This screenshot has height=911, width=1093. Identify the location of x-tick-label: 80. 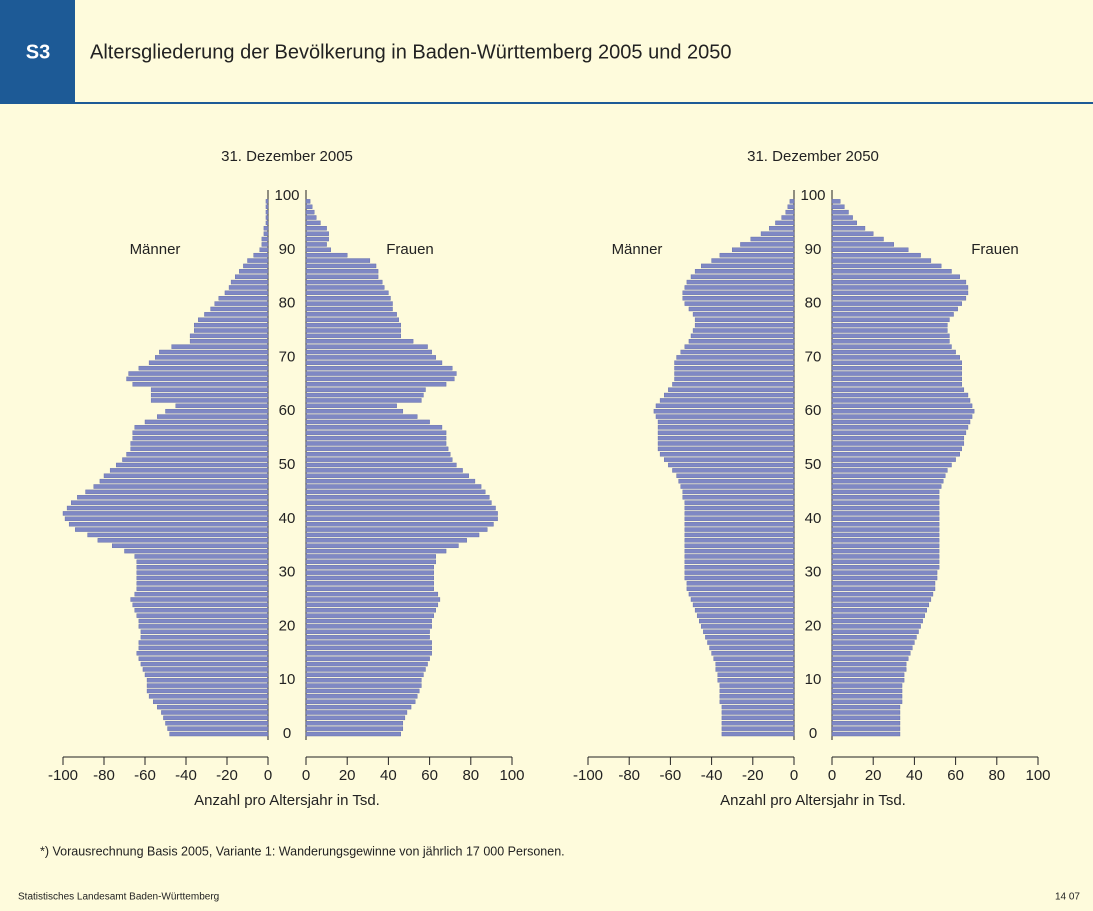
(470, 775).